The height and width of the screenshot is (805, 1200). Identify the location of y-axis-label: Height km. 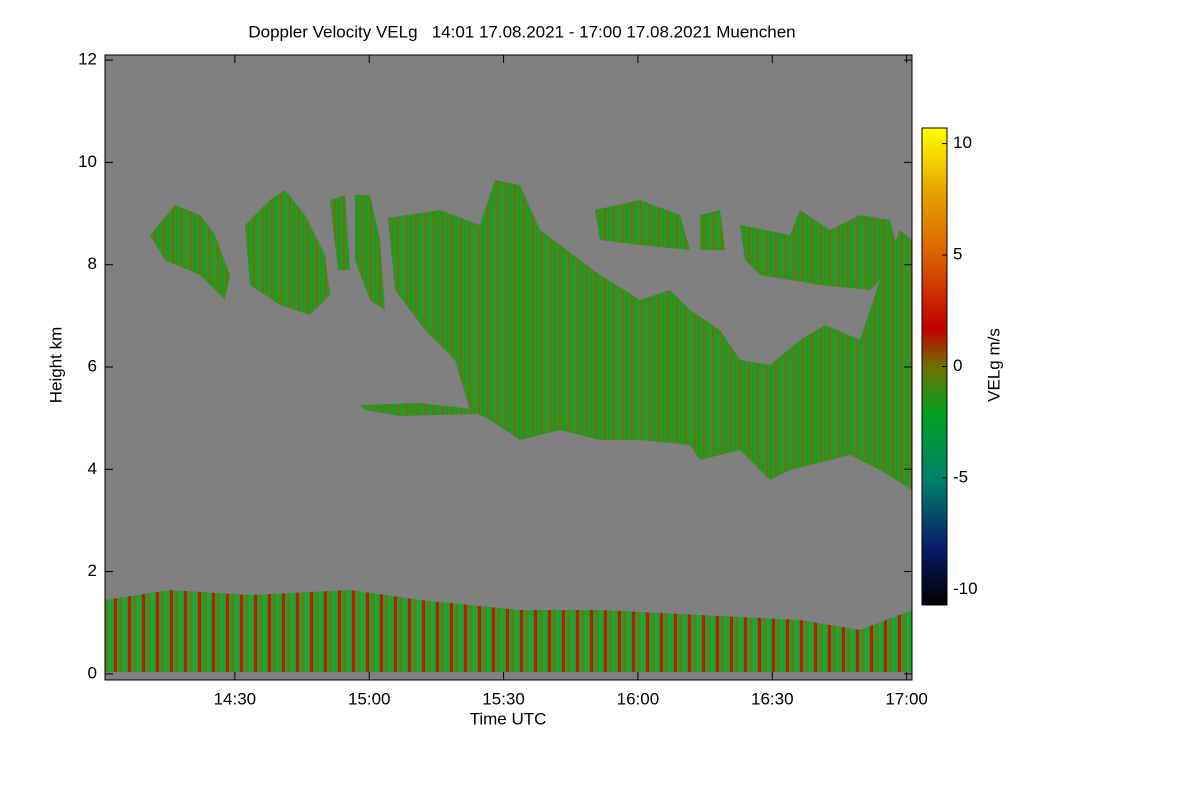
(55, 365).